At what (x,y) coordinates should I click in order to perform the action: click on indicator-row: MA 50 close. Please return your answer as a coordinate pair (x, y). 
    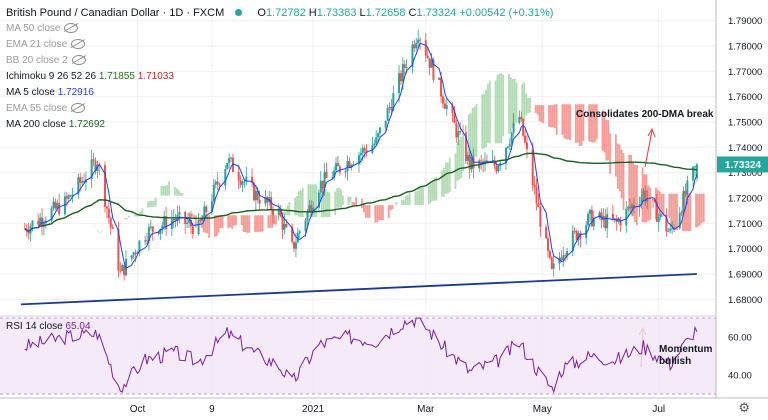
    Looking at the image, I should click on (279, 29).